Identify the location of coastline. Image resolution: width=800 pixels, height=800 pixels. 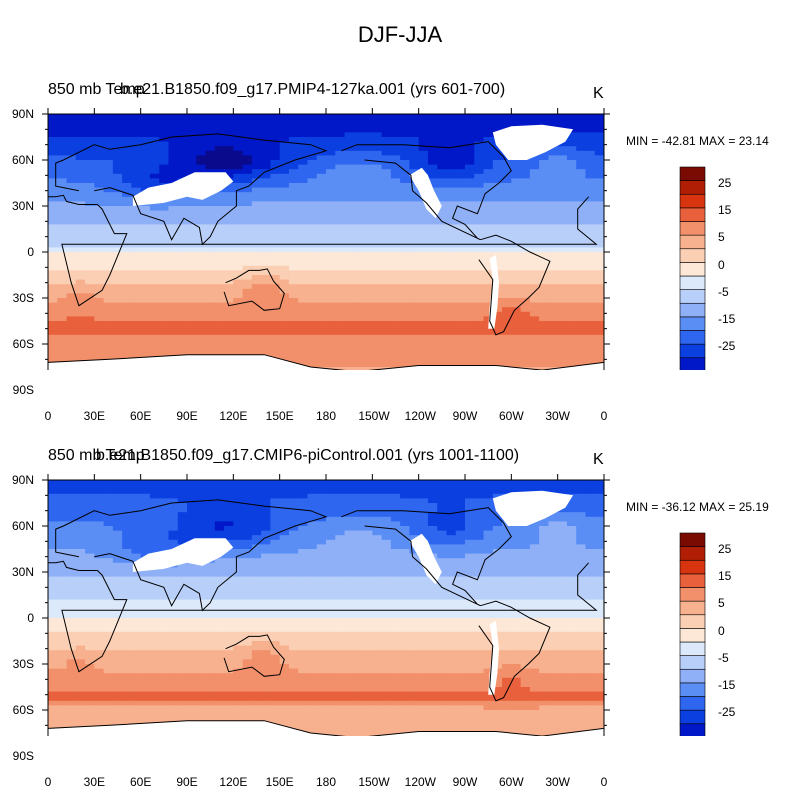
(426, 191).